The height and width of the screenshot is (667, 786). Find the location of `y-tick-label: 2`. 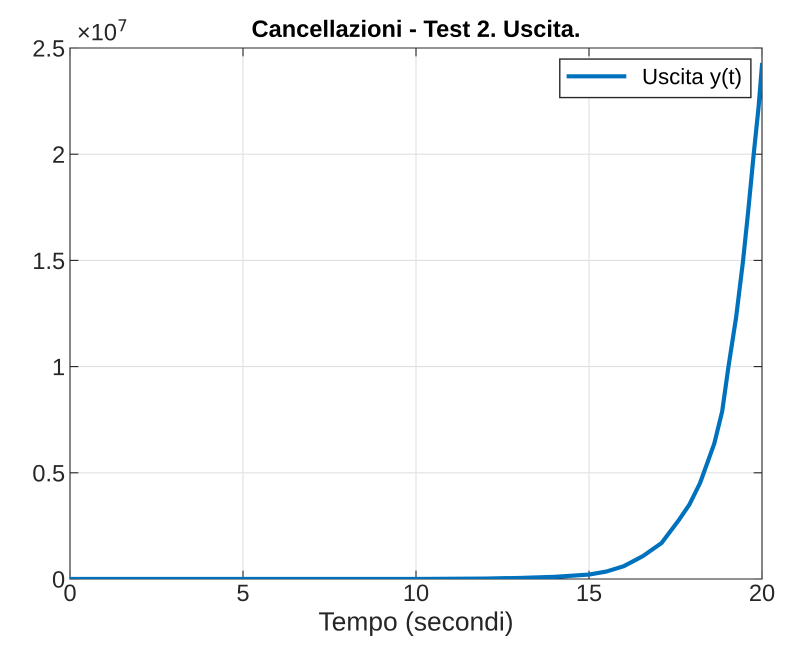

y-tick-label: 2 is located at coordinates (58, 154).